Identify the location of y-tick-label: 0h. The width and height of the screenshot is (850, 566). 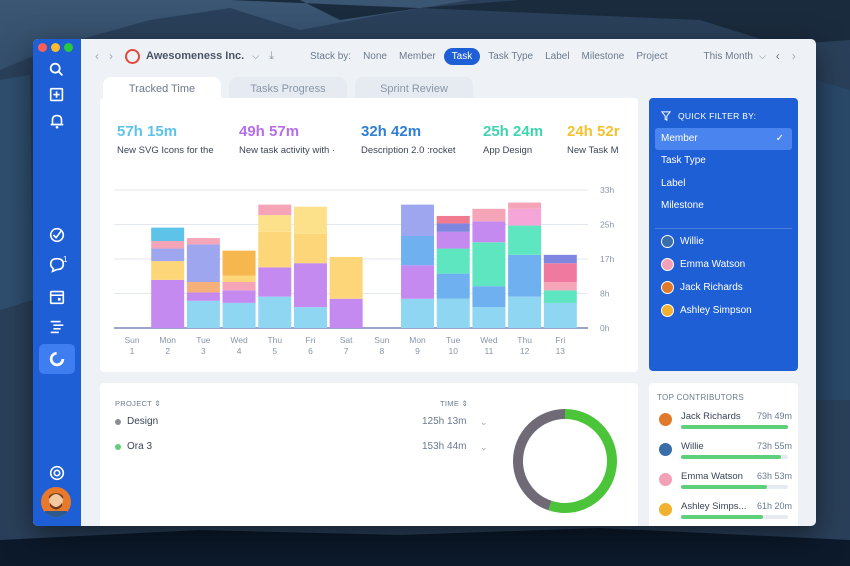
(605, 328).